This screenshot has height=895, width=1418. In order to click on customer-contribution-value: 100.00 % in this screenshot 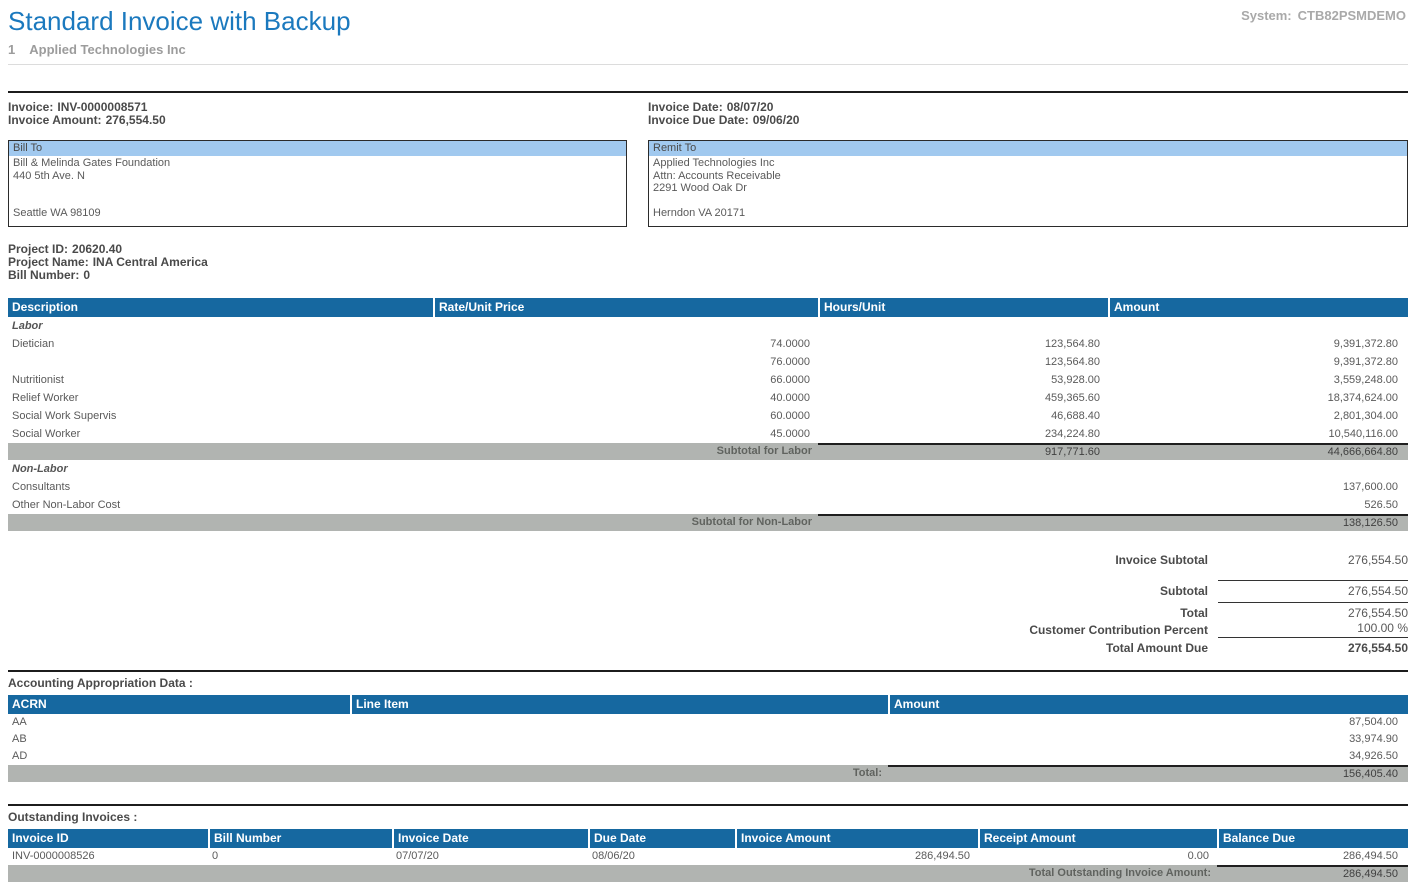, I will do `click(1313, 629)`.